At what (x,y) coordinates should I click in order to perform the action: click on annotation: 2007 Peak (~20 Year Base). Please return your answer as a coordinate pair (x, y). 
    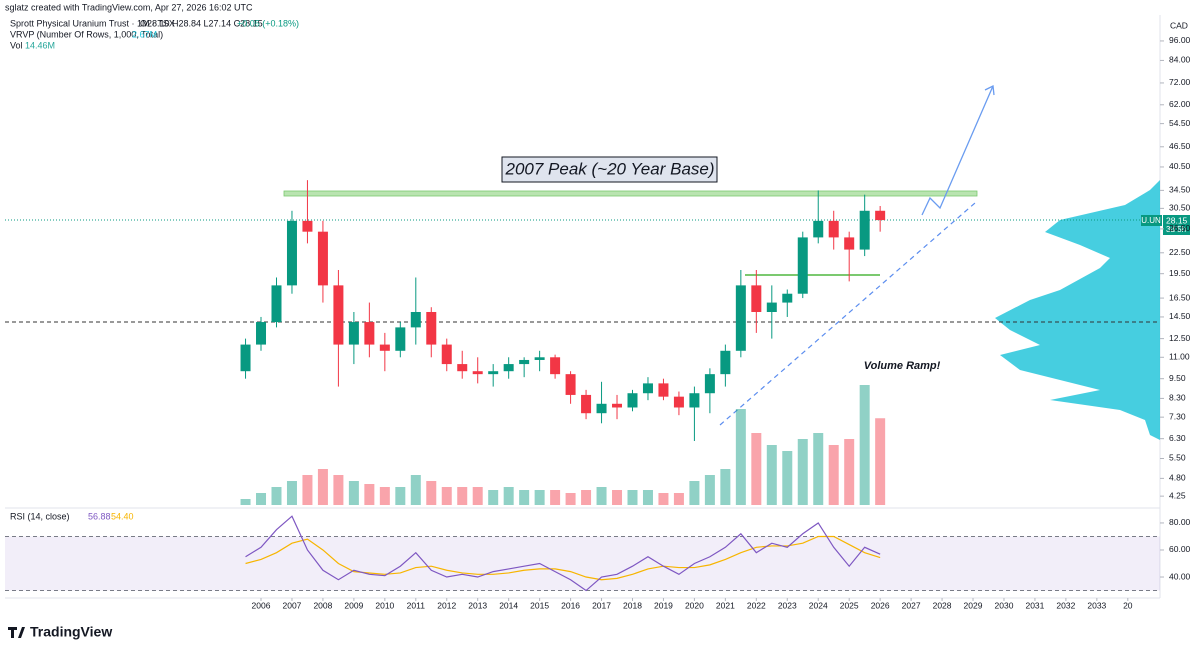
    Looking at the image, I should click on (609, 168).